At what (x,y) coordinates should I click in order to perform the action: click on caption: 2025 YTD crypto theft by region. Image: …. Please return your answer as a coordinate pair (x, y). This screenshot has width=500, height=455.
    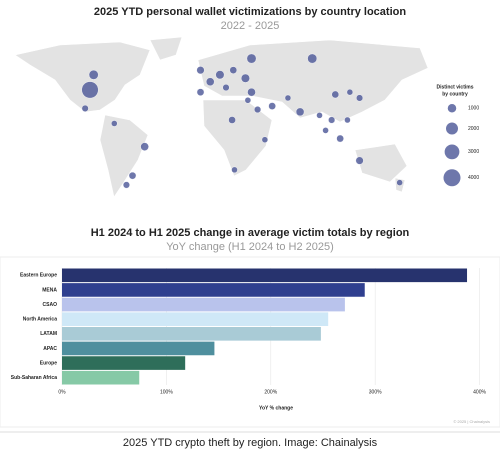
    Looking at the image, I should click on (250, 443).